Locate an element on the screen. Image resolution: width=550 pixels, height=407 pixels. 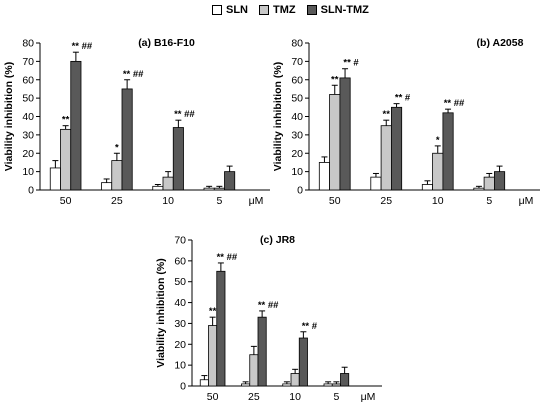
legend-item-tmz: TMZ is located at coordinates (277, 10).